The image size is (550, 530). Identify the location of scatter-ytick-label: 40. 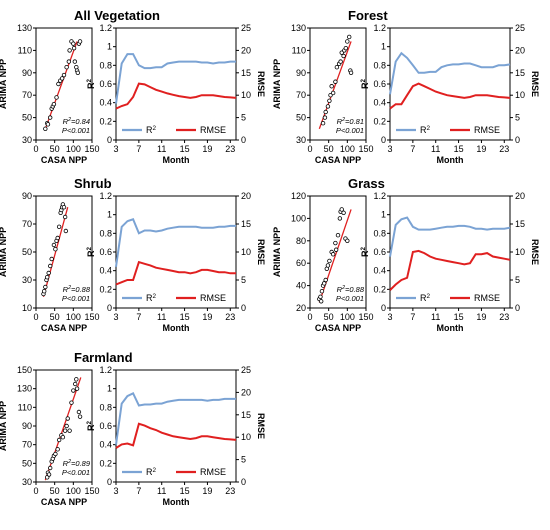
(301, 286).